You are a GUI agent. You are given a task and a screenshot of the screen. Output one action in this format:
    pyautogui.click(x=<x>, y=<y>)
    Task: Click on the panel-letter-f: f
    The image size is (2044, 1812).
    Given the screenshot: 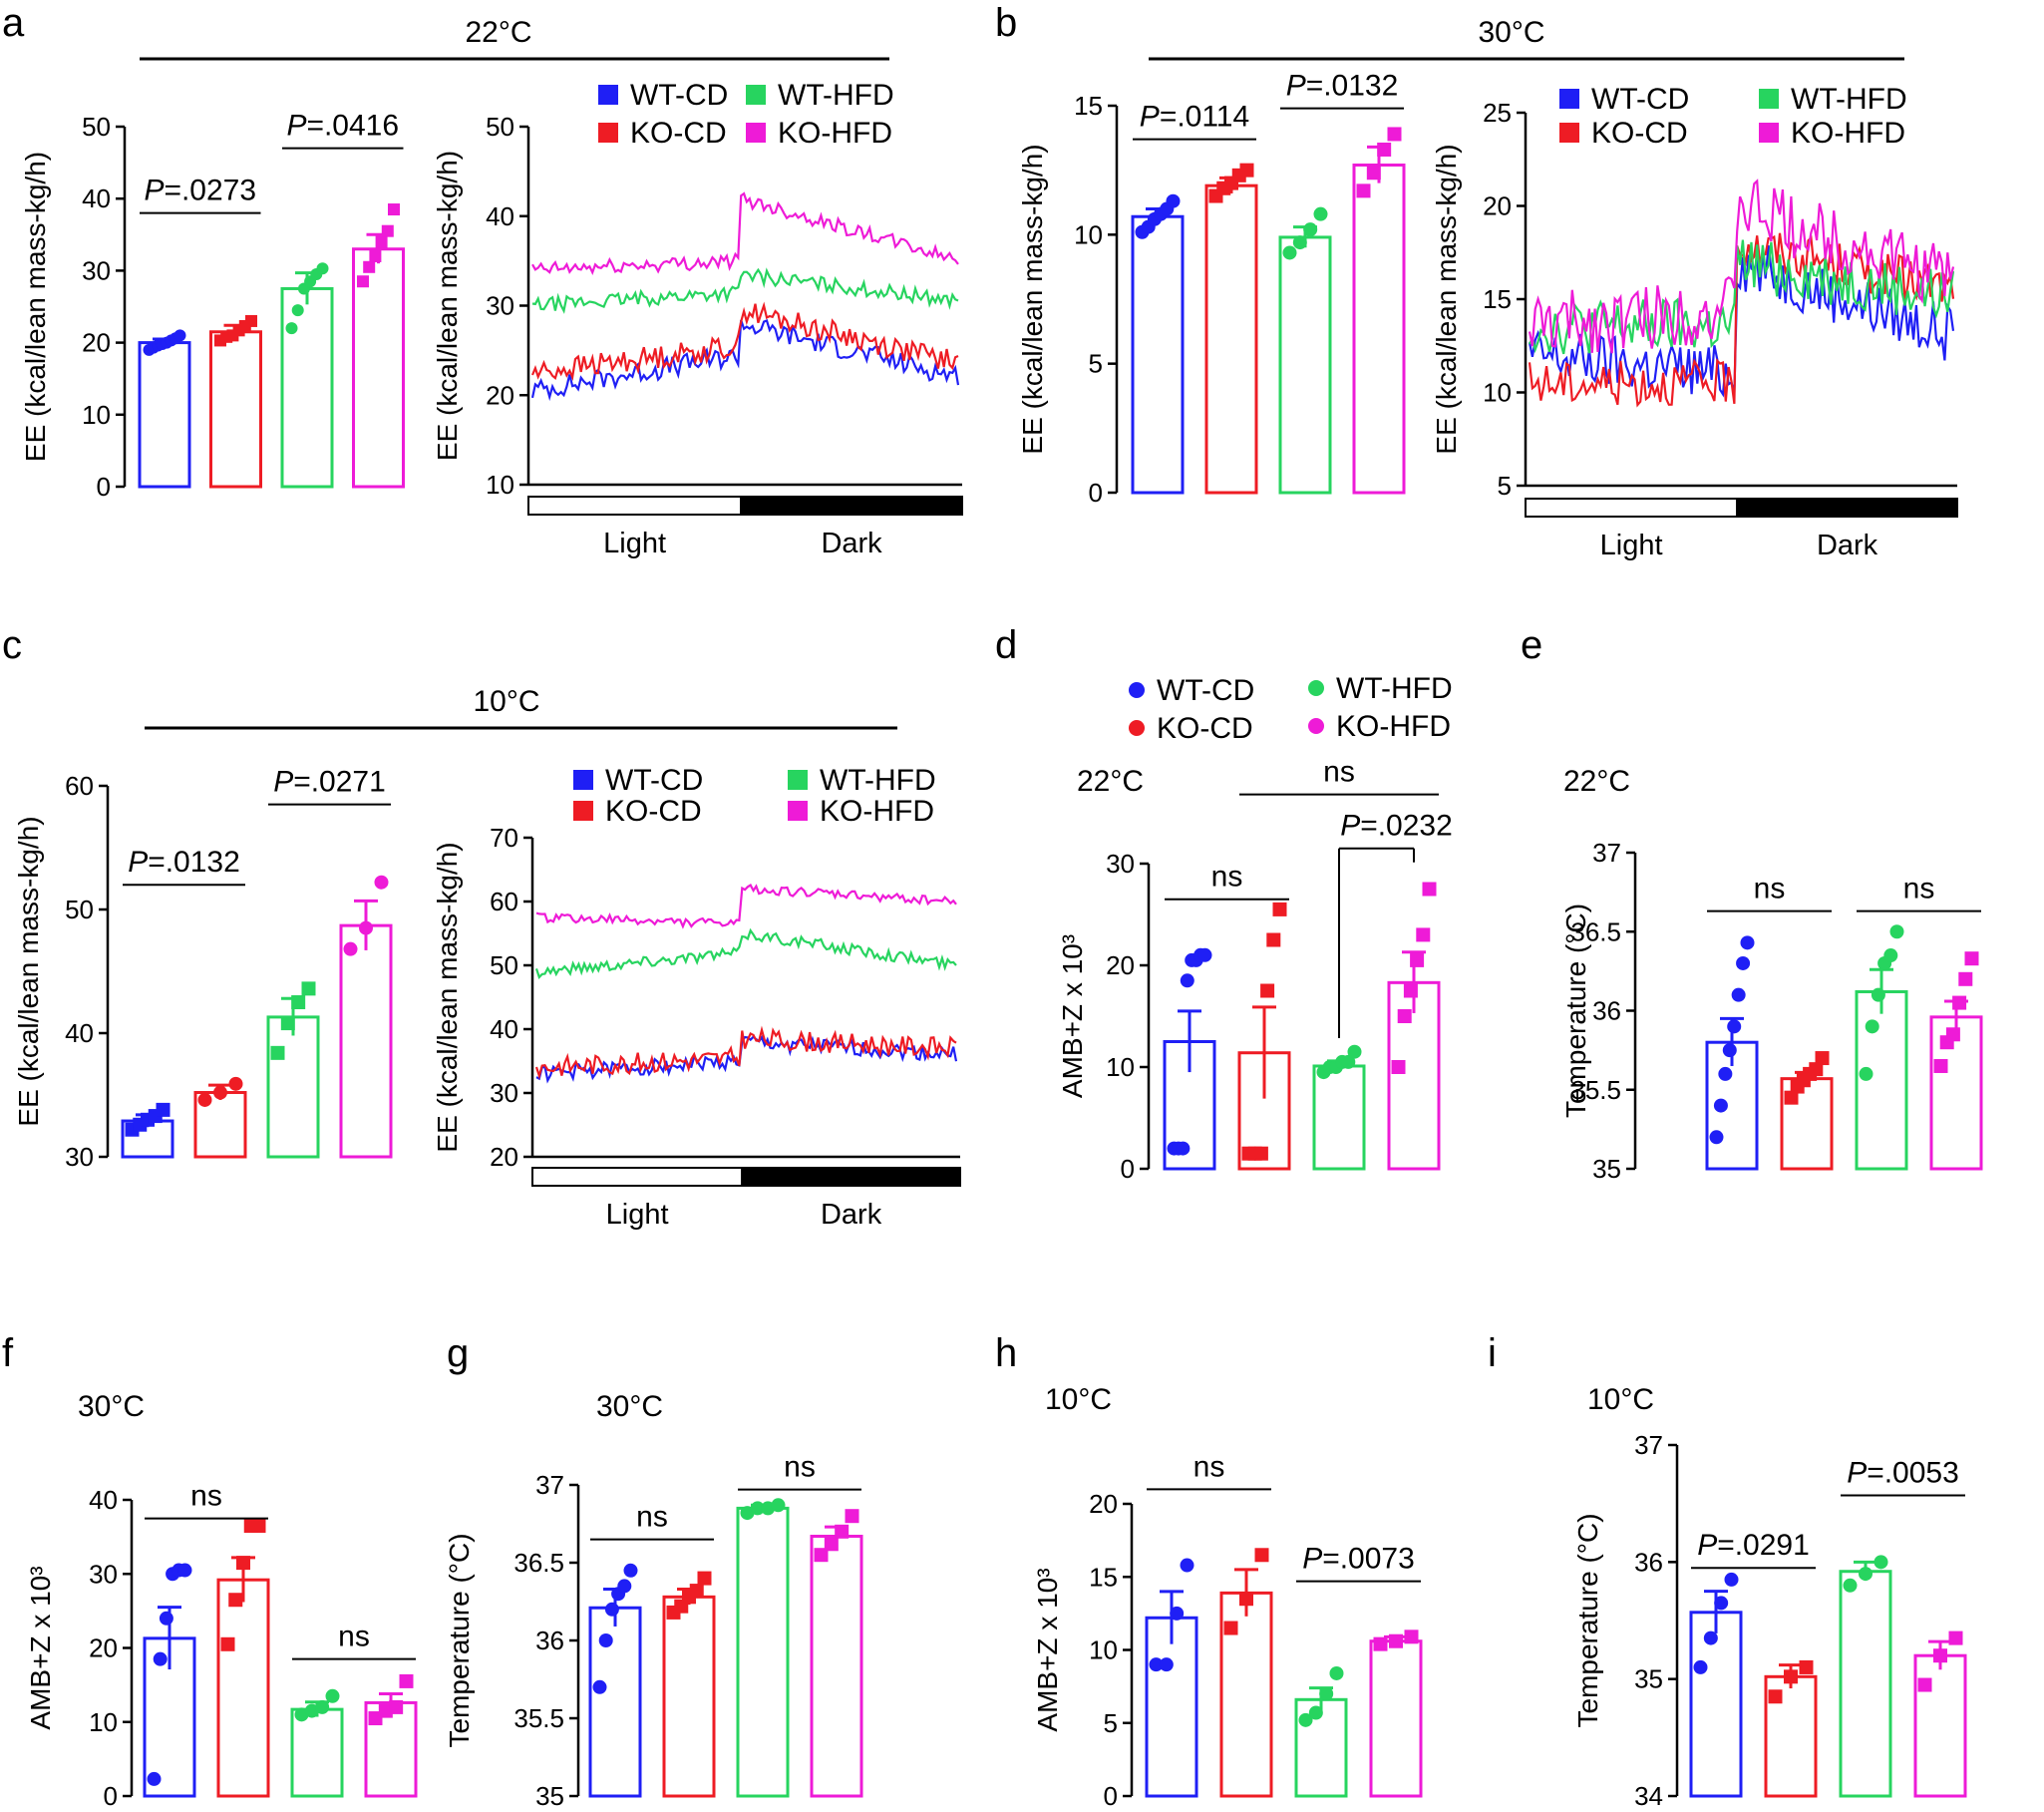 What is the action you would take?
    pyautogui.click(x=8, y=1353)
    